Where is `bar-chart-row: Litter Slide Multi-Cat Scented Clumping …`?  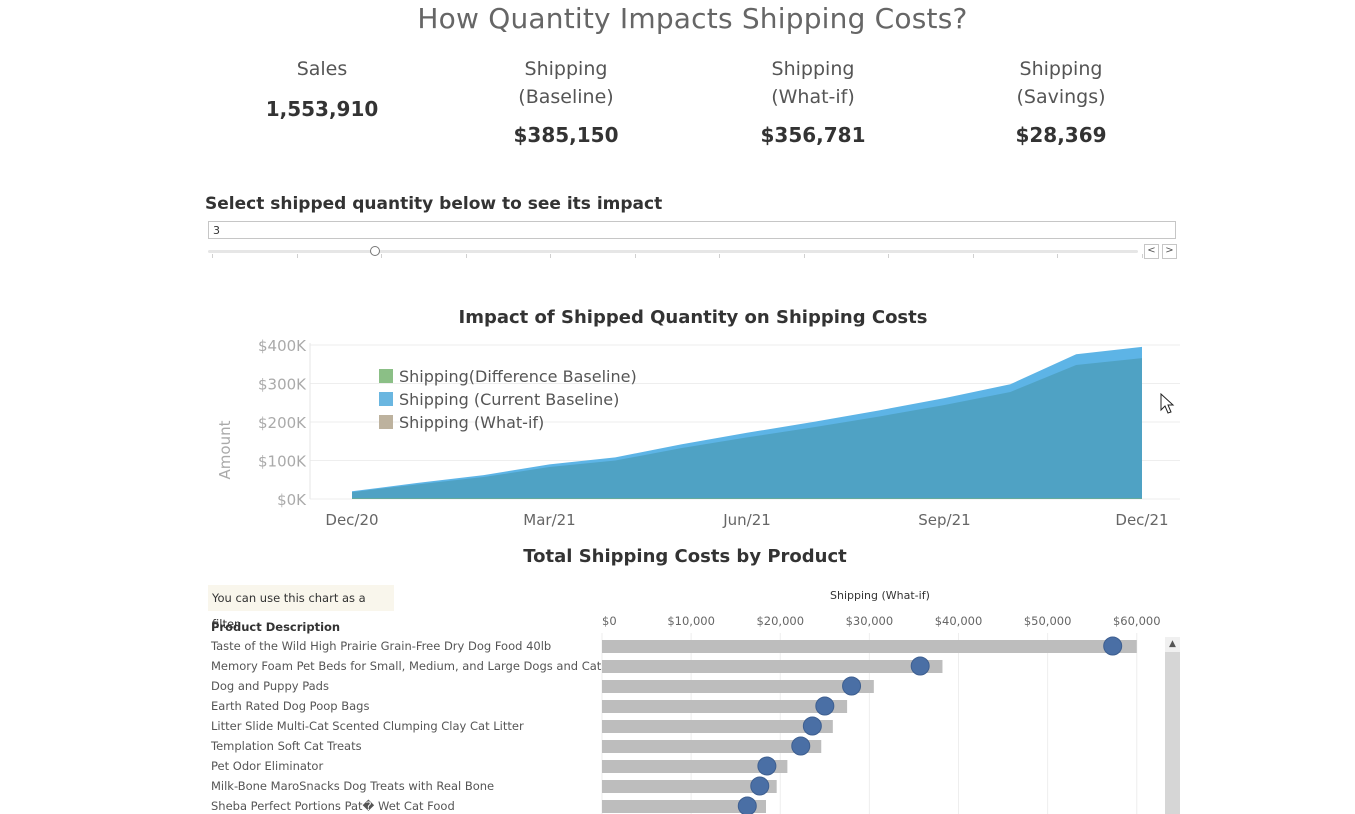
bar-chart-row: Litter Slide Multi-Cat Scented Clumping … is located at coordinates (522, 726).